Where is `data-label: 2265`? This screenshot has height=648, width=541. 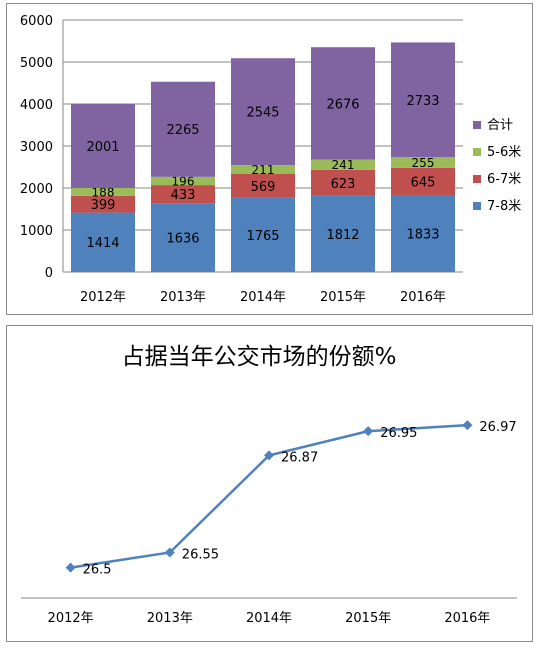
data-label: 2265 is located at coordinates (182, 130).